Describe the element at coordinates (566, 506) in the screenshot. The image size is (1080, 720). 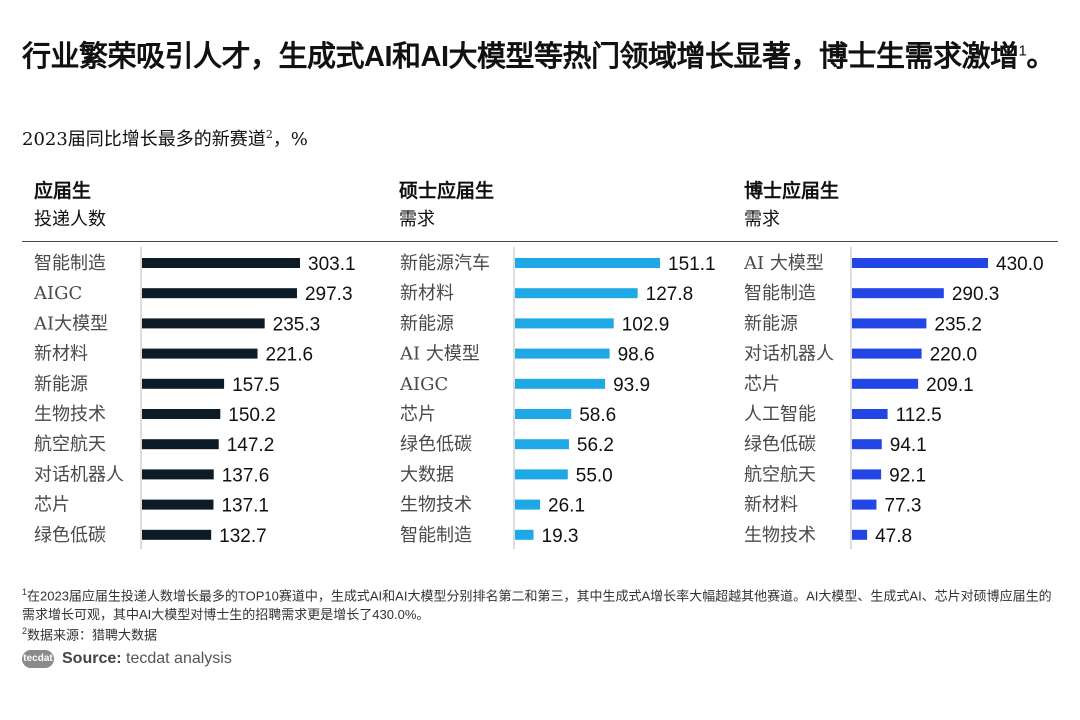
I see `value-label: 26.1` at that location.